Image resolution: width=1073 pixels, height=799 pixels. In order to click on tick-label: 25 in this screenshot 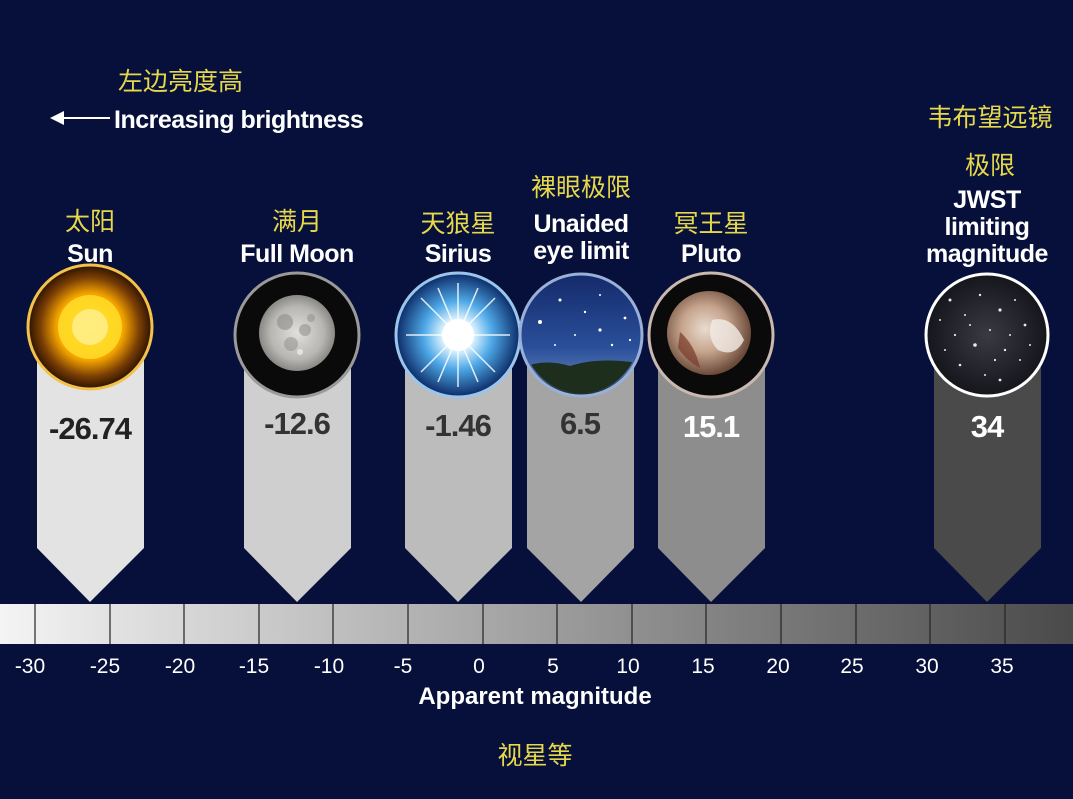, I will do `click(852, 666)`.